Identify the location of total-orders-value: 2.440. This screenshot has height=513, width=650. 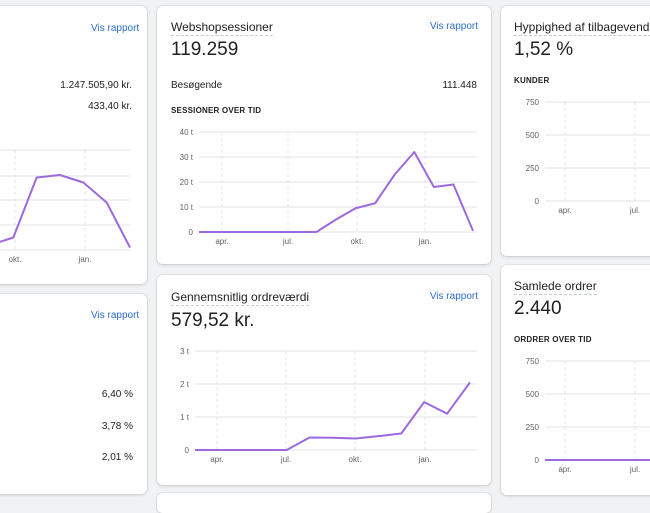
(538, 309).